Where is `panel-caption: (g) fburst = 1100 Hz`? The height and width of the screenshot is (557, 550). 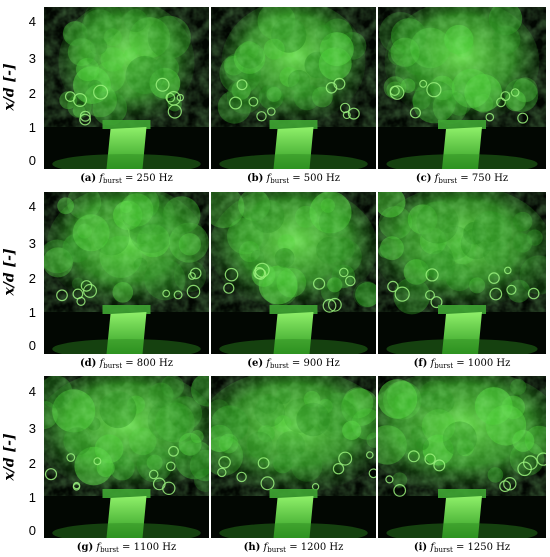 panel-caption: (g) fburst = 1100 Hz is located at coordinates (126, 548).